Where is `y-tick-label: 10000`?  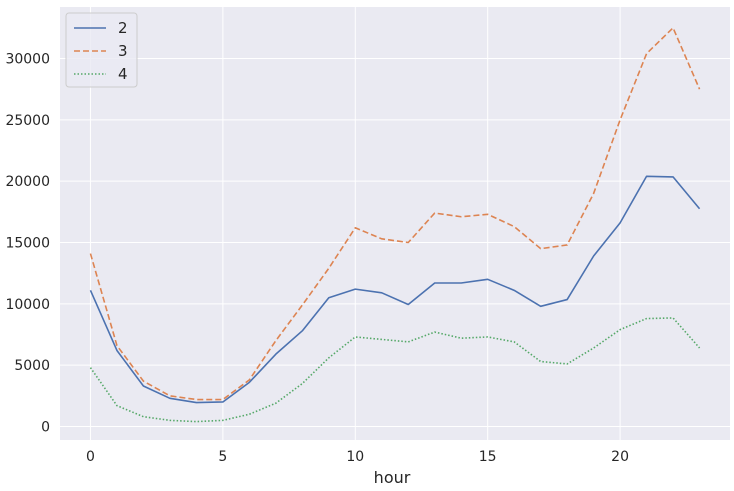 y-tick-label: 10000 is located at coordinates (27, 305).